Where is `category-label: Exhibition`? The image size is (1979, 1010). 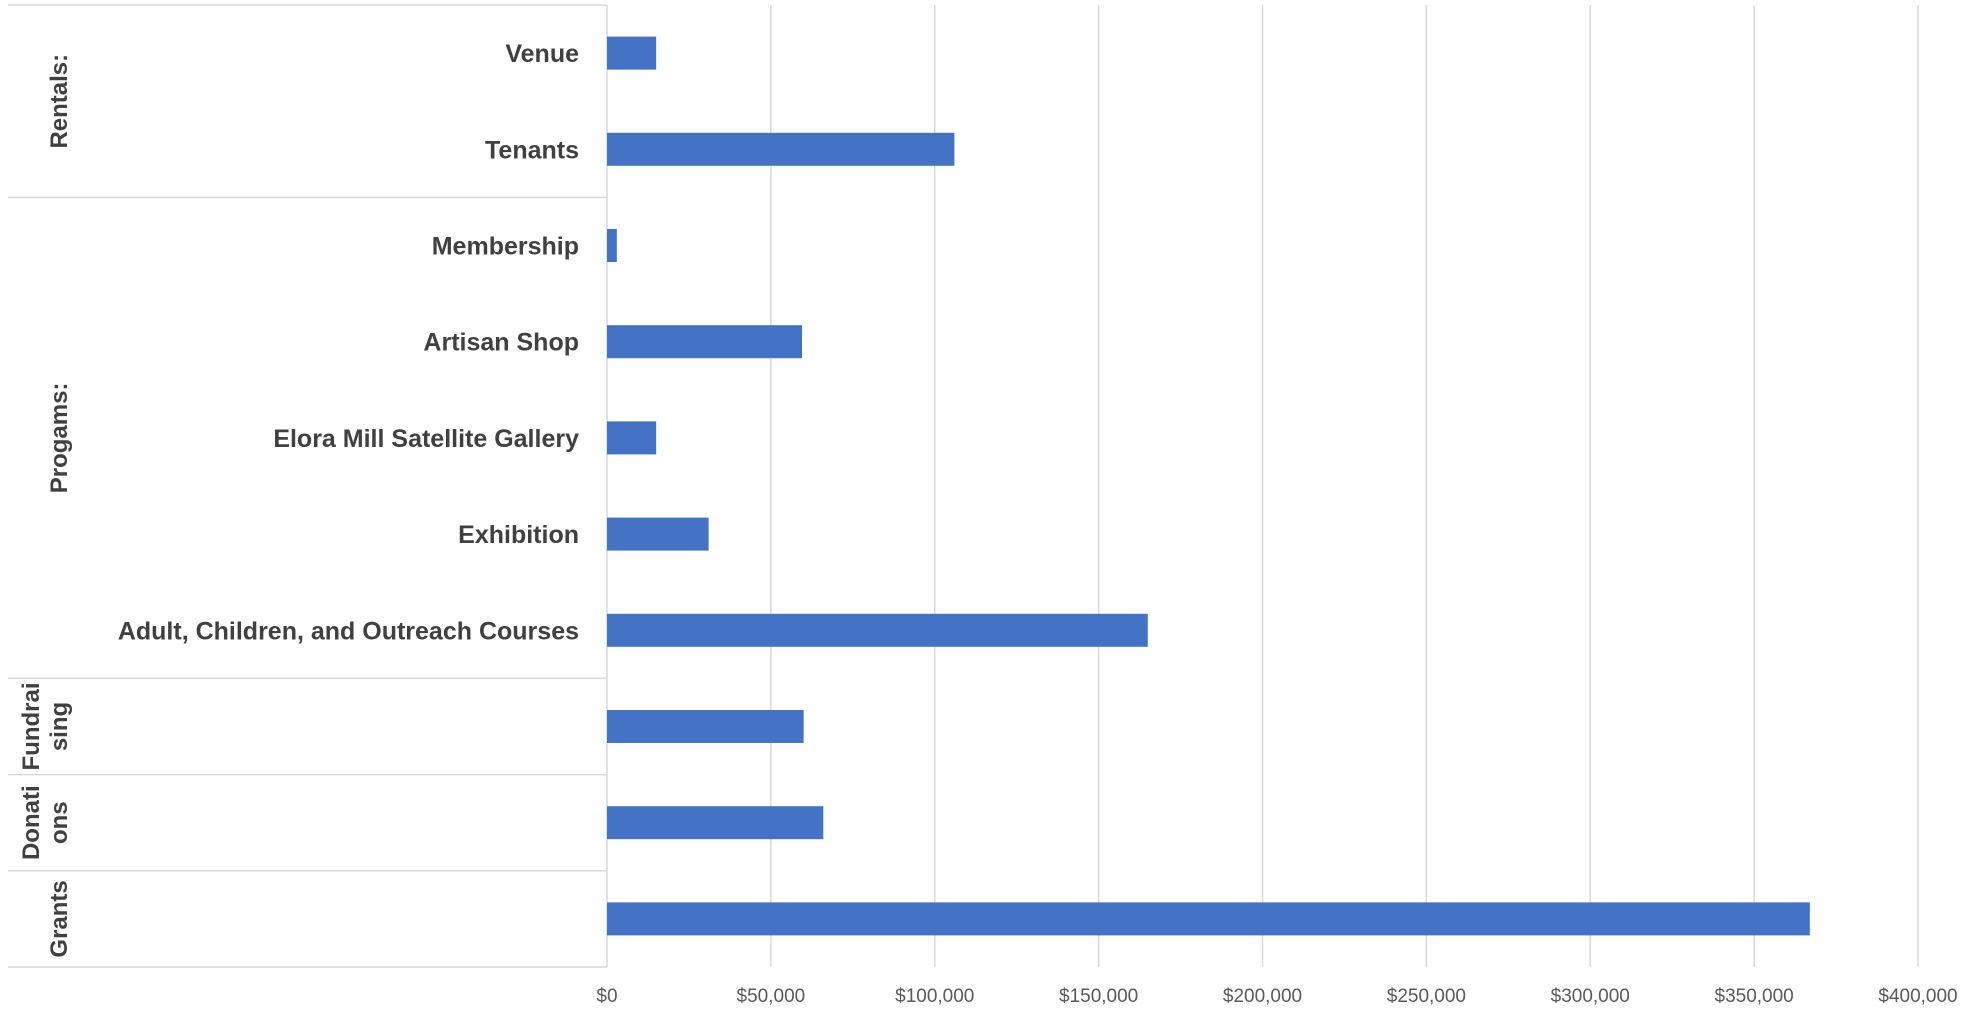 category-label: Exhibition is located at coordinates (518, 535).